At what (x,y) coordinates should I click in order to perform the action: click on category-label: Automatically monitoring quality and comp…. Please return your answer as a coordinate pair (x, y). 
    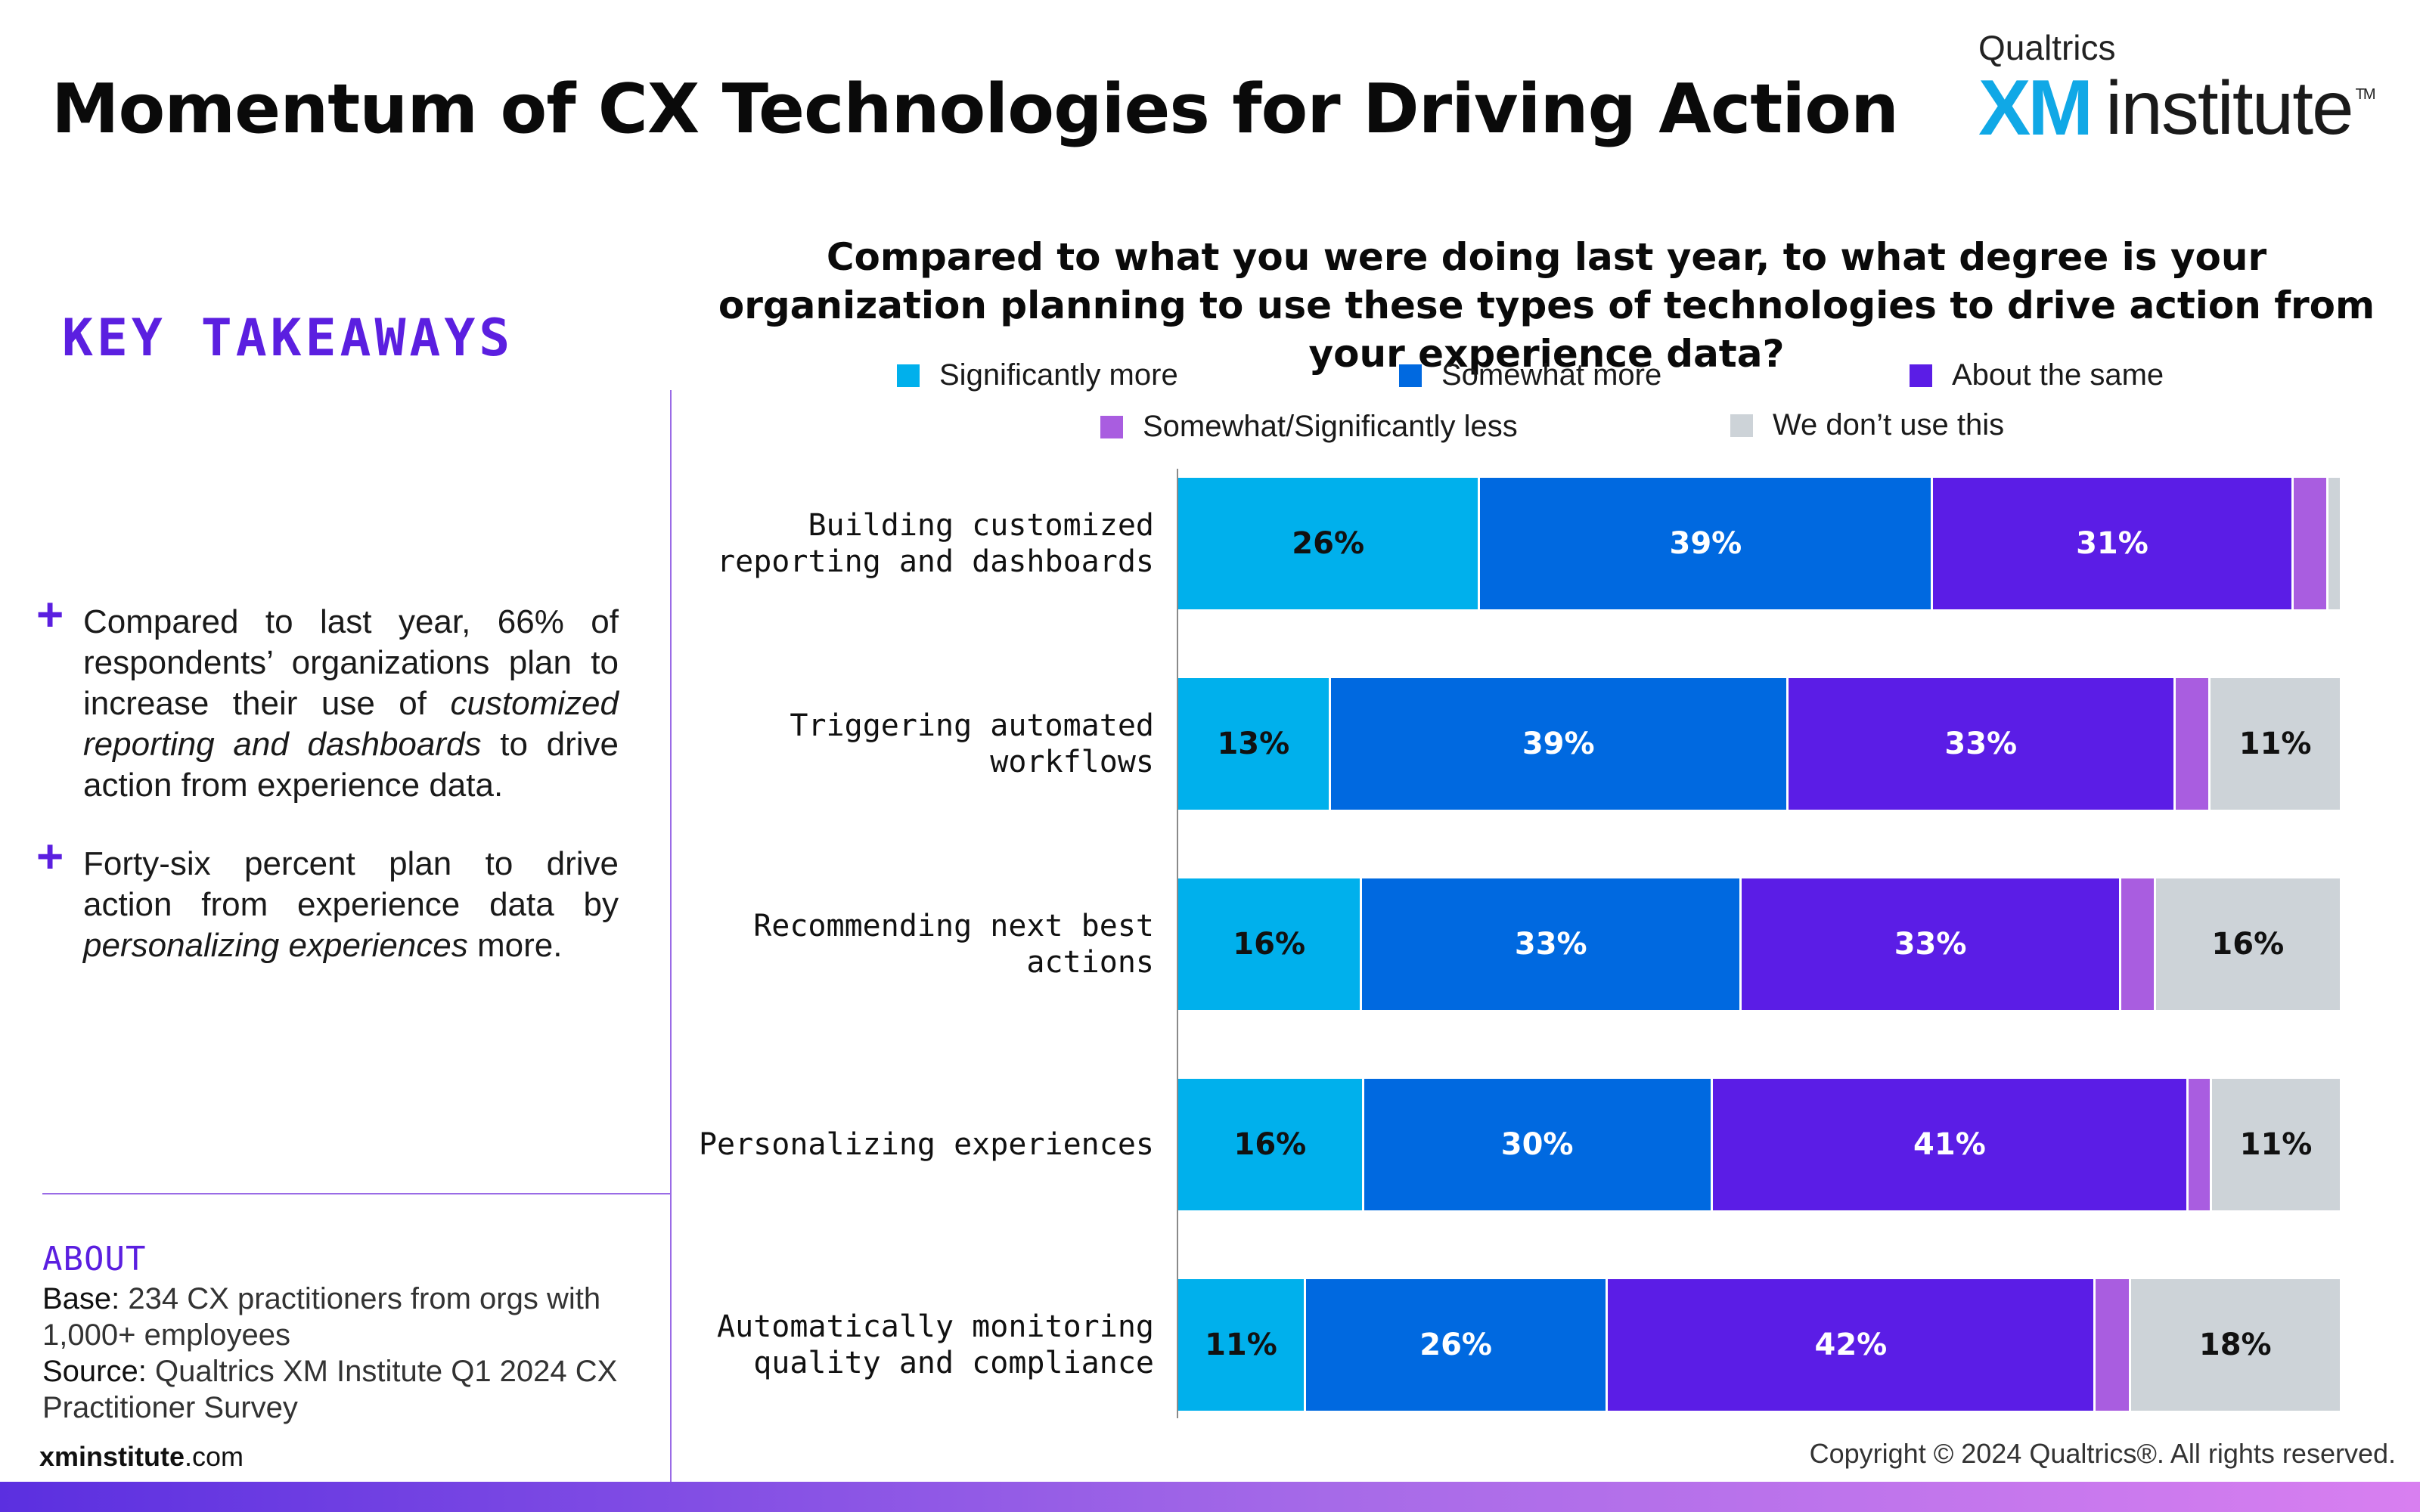
    Looking at the image, I should click on (935, 1344).